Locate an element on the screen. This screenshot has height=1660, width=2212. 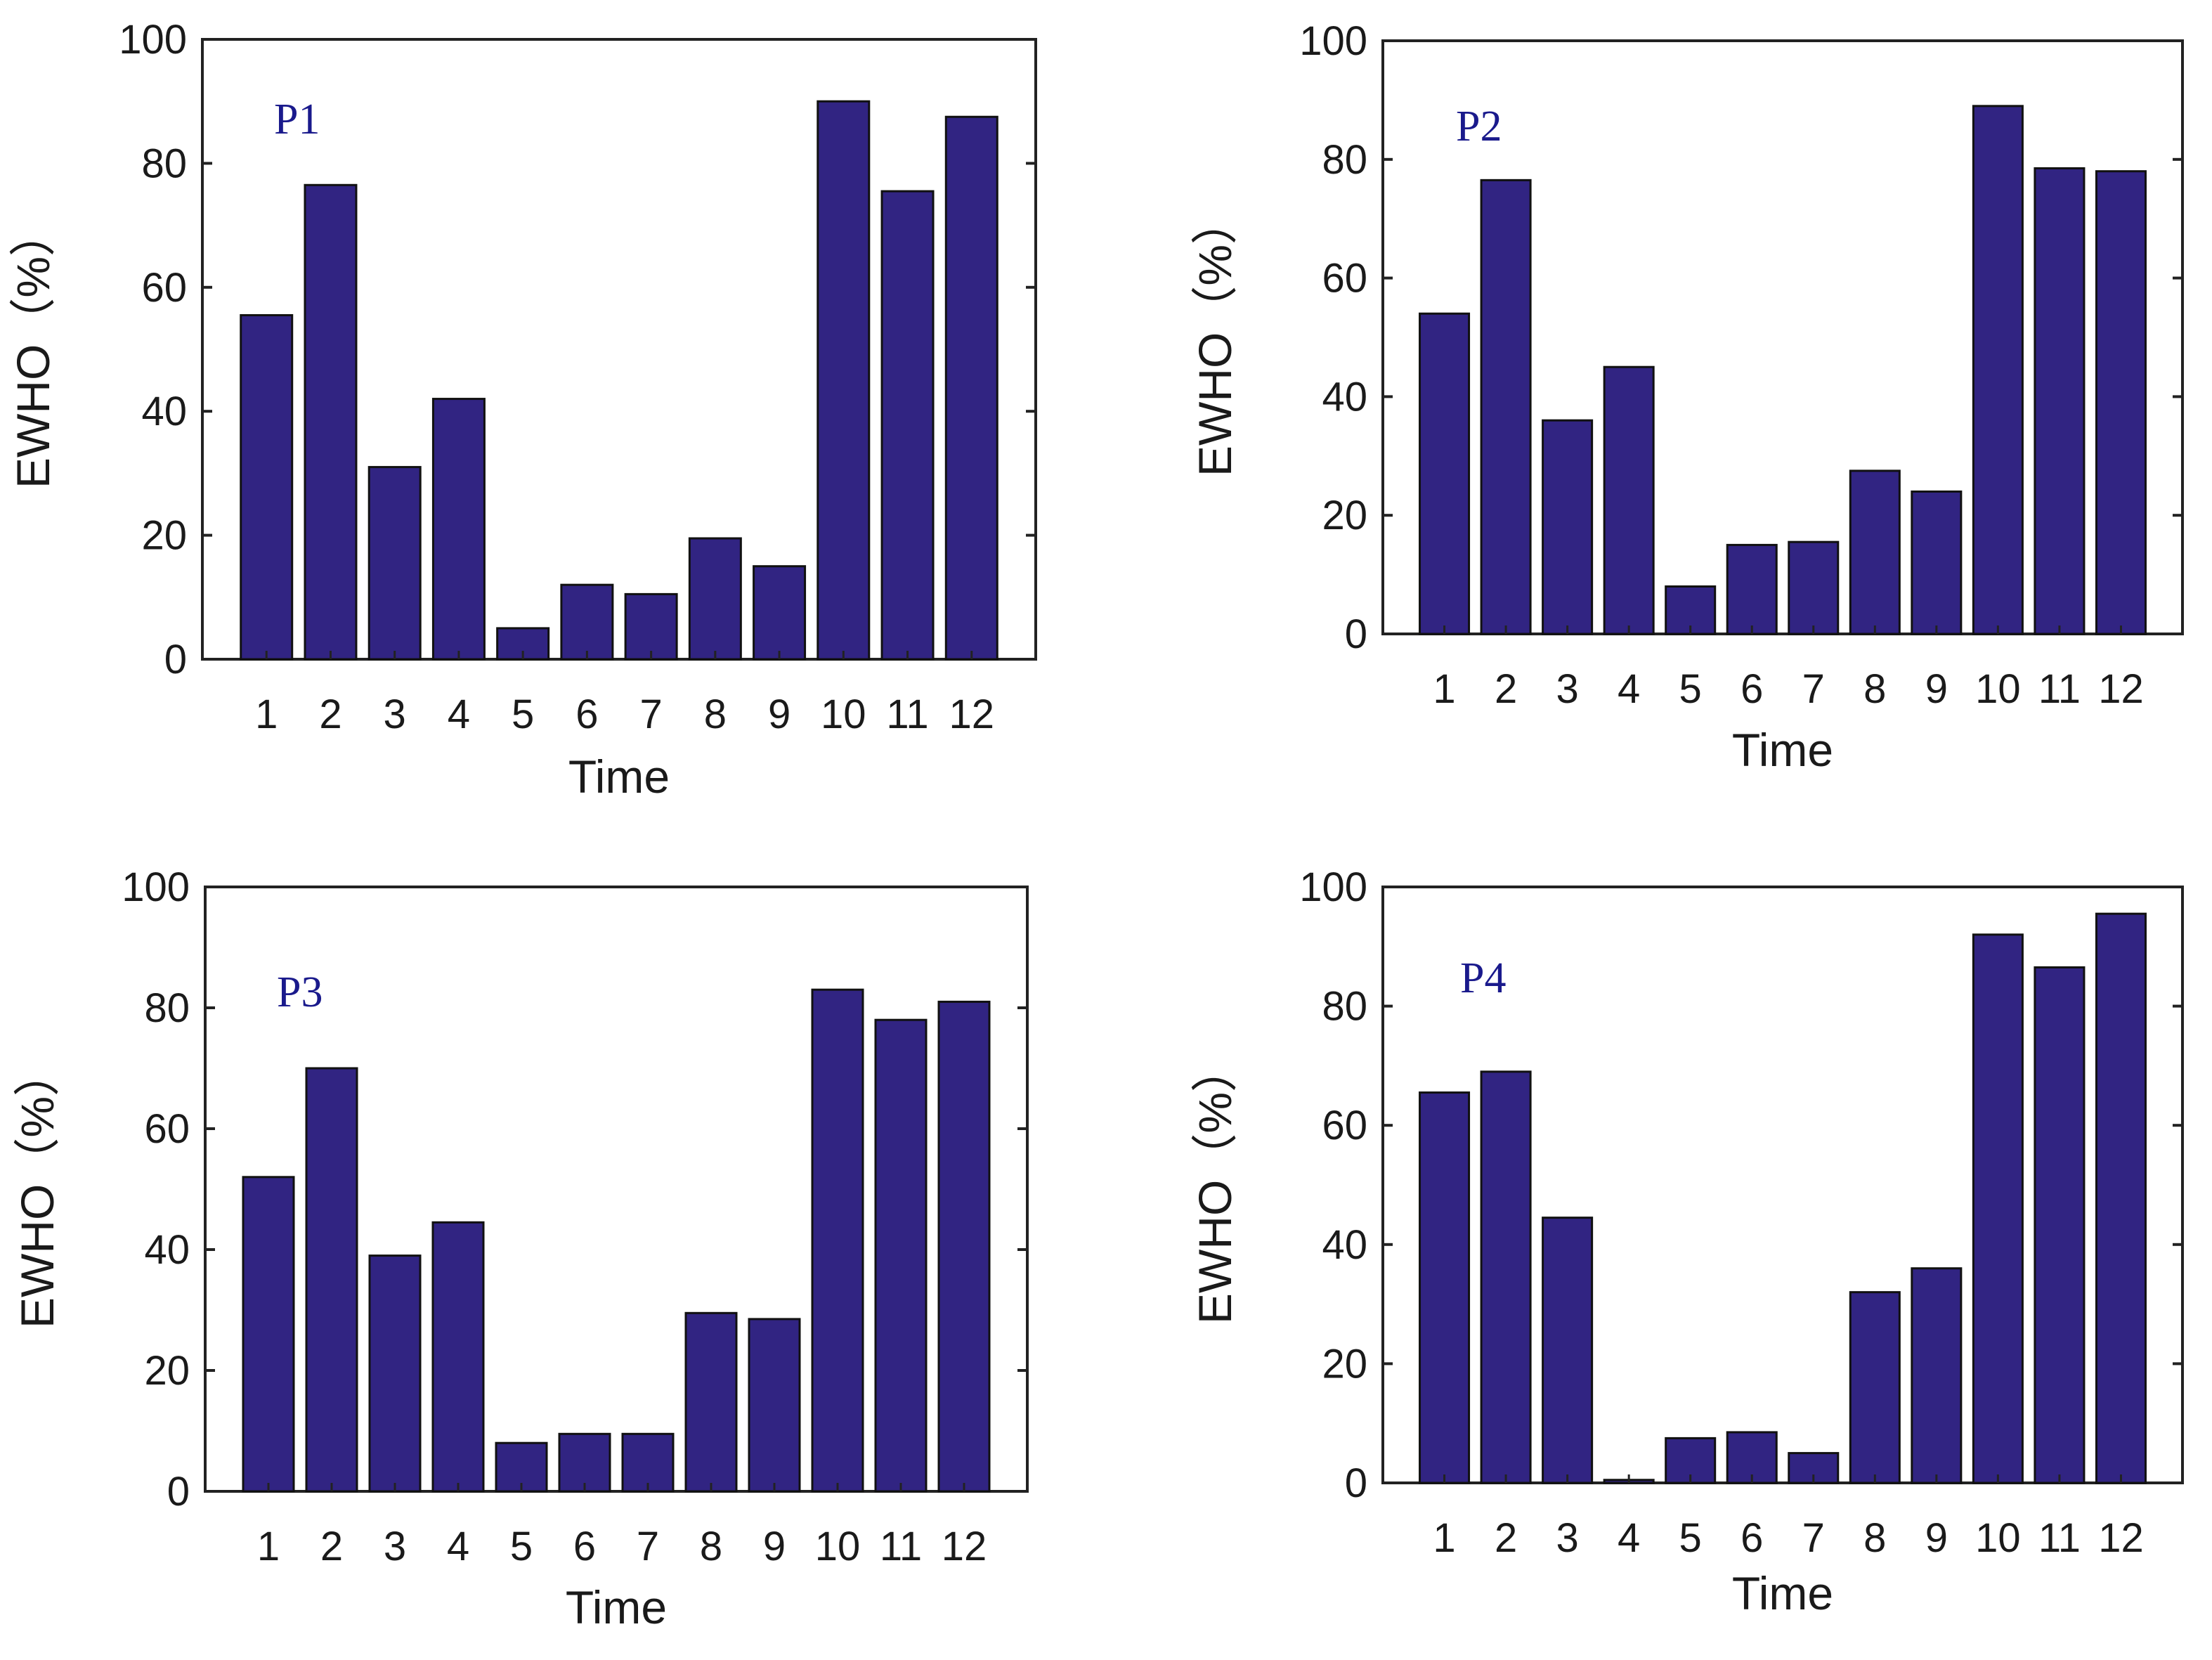
panel-label: P2 is located at coordinates (1479, 127).